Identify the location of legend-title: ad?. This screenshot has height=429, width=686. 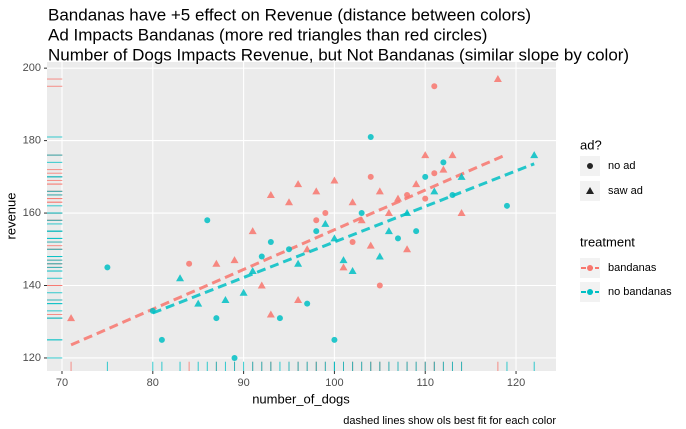
(591, 144).